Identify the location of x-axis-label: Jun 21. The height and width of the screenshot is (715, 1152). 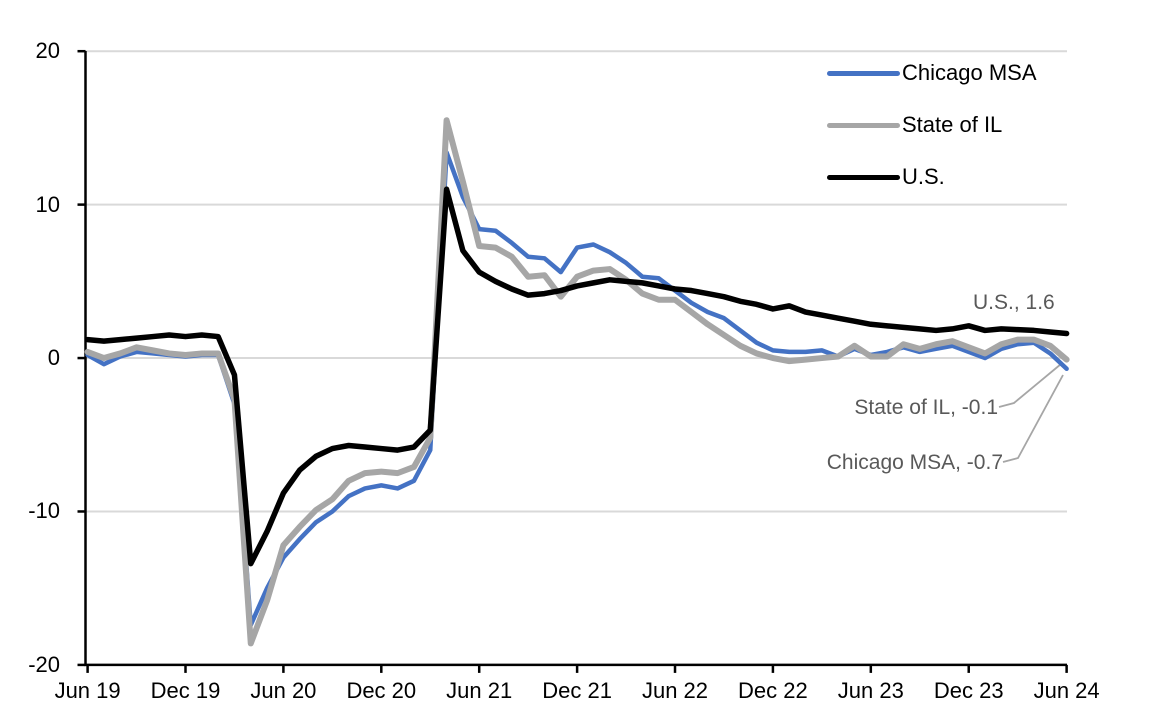
(479, 690).